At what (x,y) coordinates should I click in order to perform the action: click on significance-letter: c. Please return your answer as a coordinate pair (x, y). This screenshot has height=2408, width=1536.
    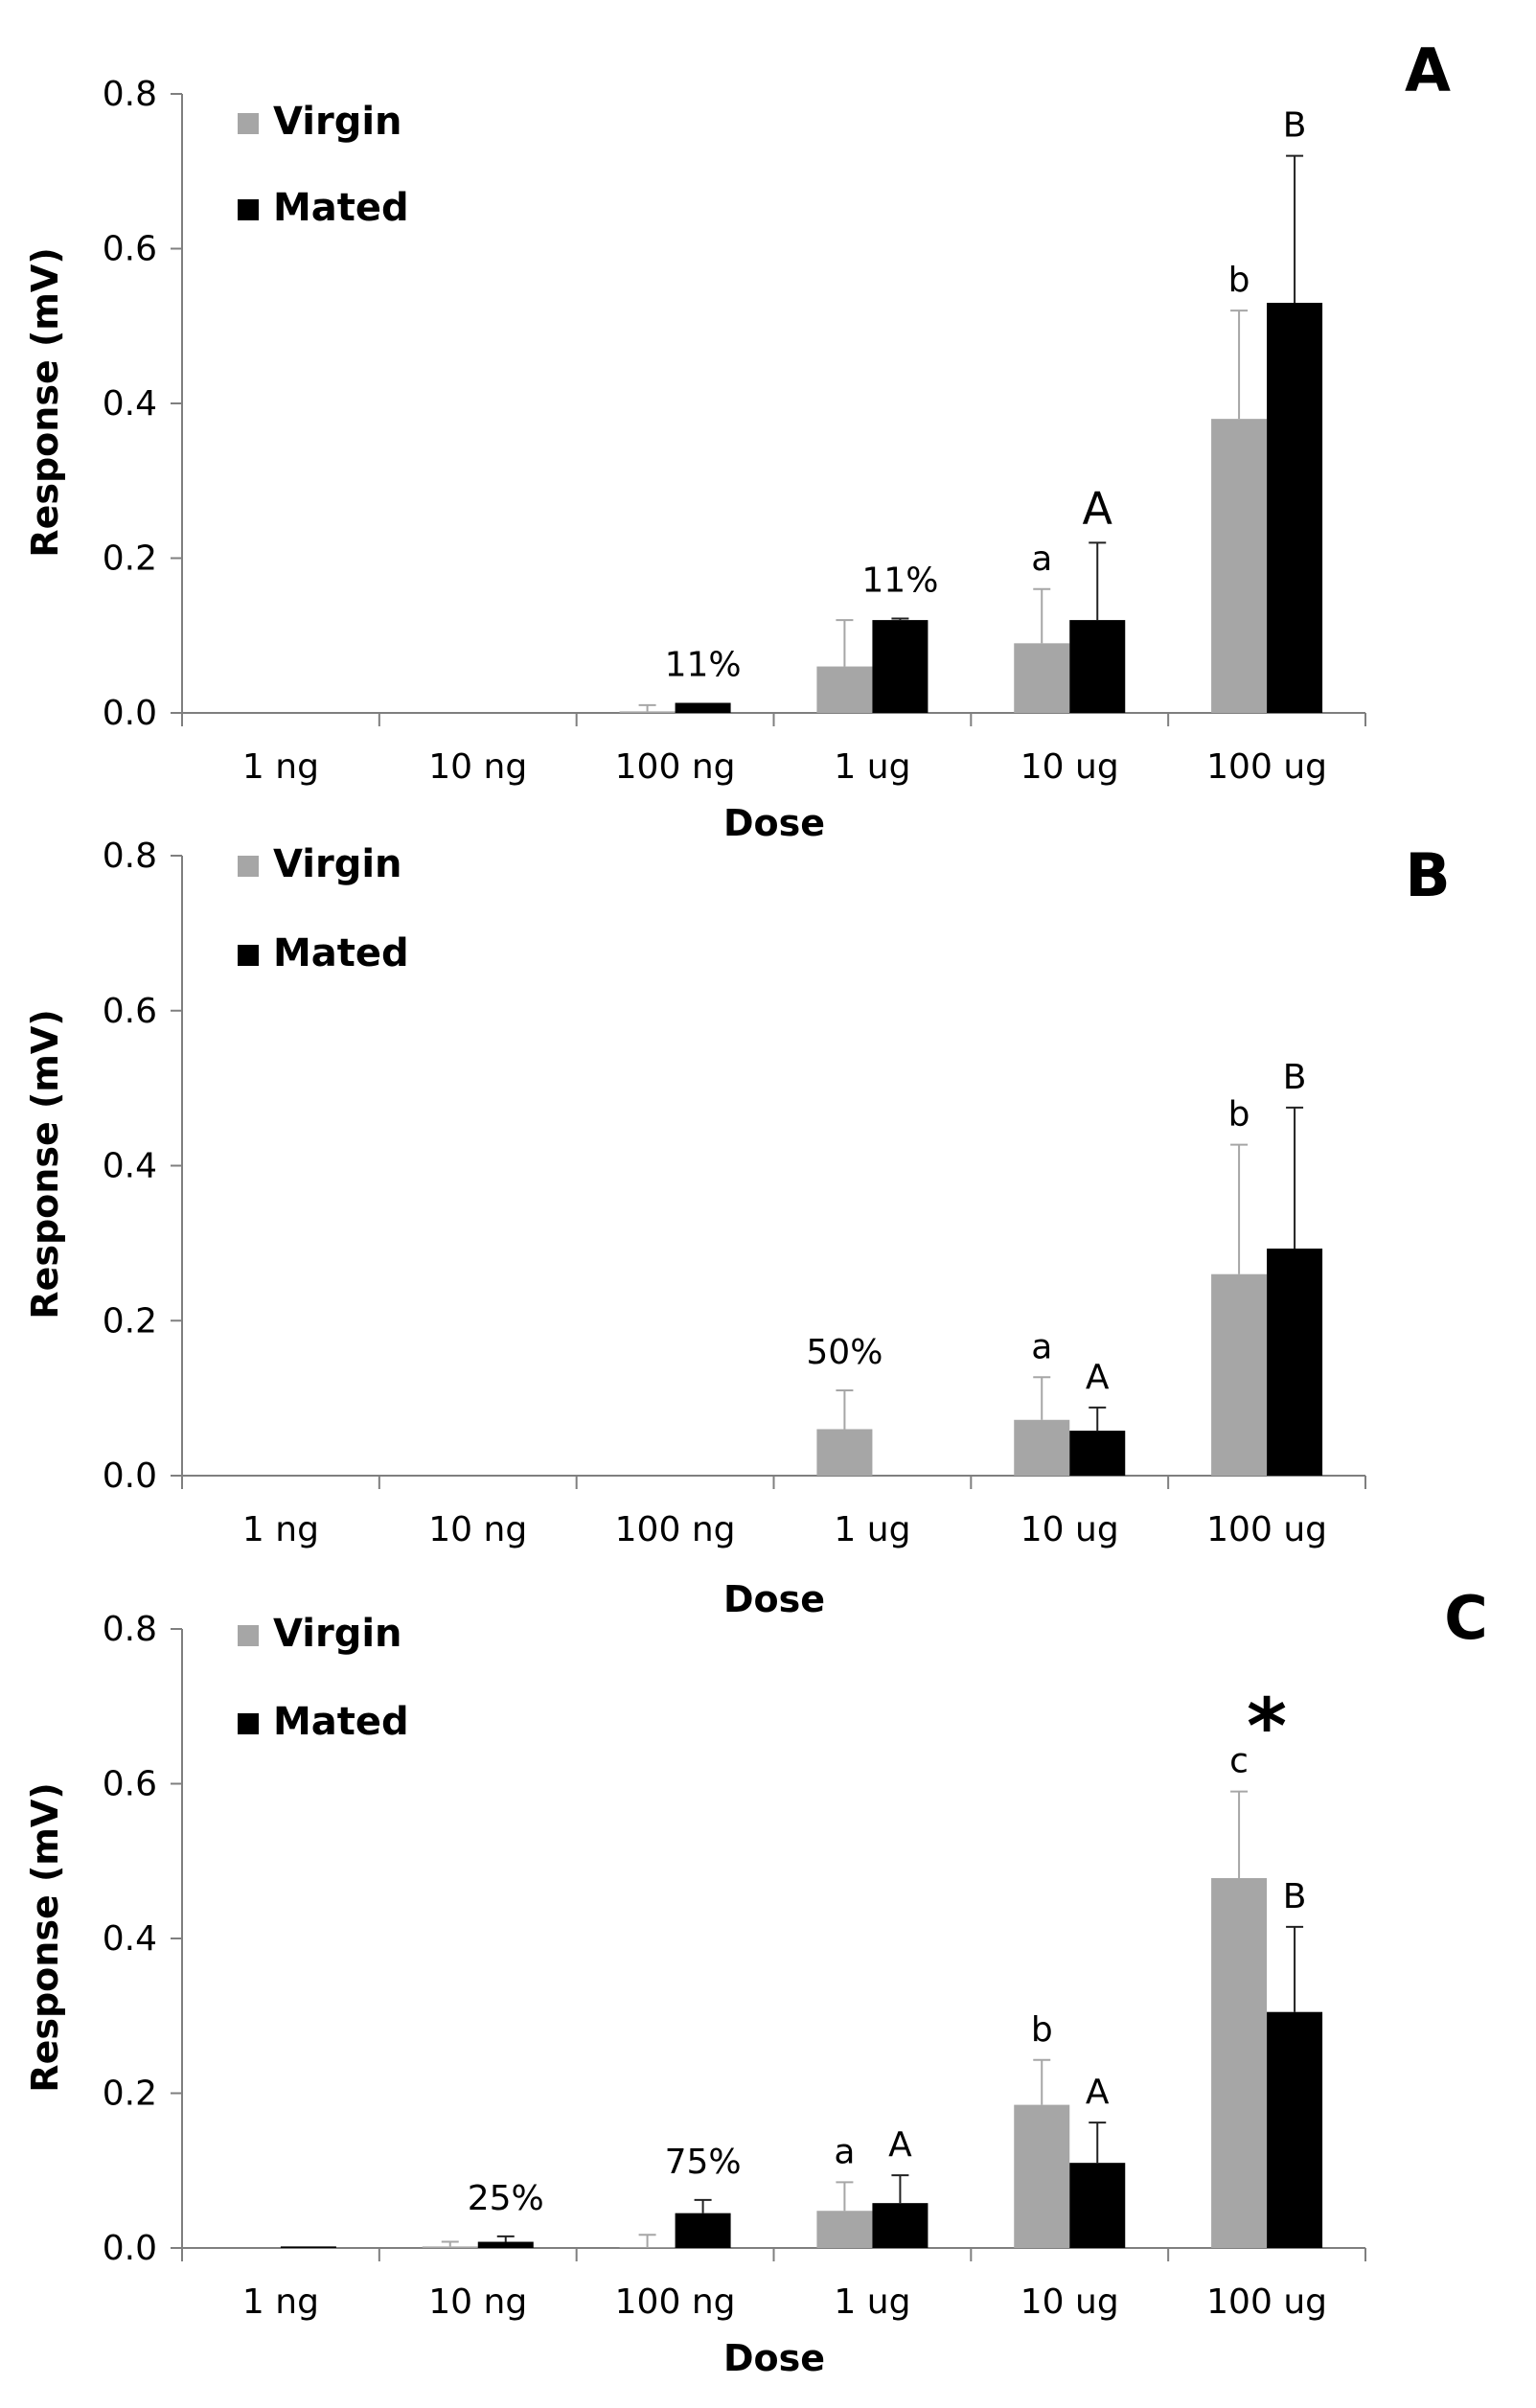
    Looking at the image, I should click on (1239, 1761).